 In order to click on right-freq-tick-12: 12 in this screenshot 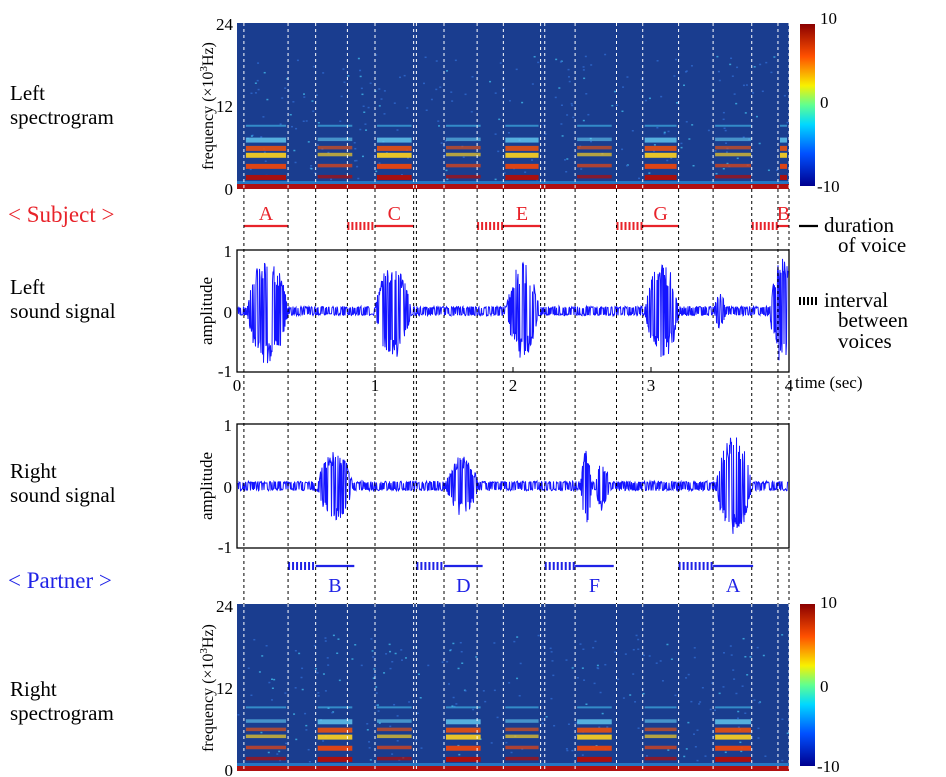, I will do `click(224, 688)`.